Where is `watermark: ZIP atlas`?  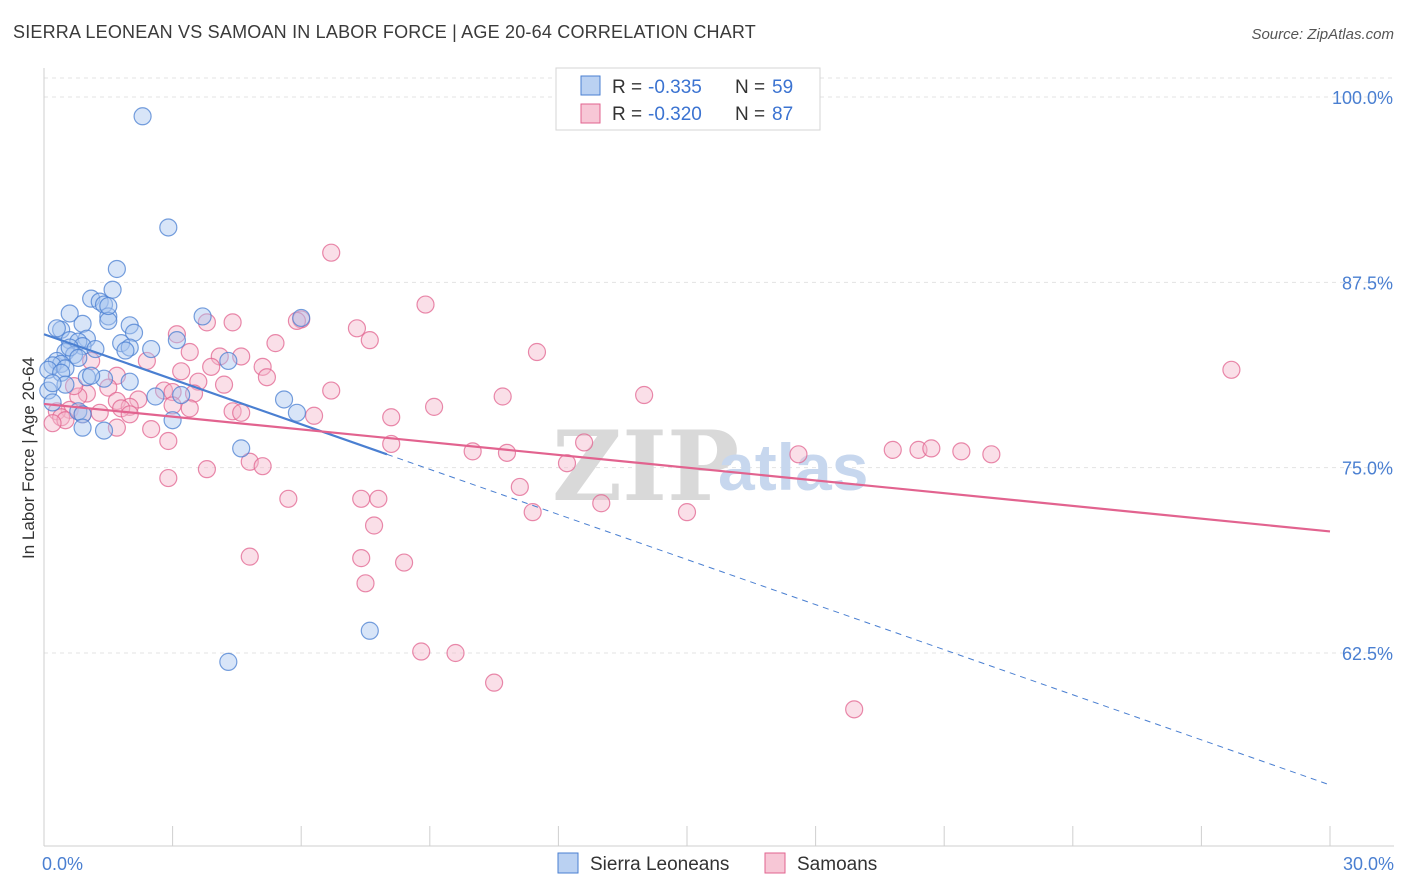 watermark: ZIP atlas is located at coordinates (710, 466).